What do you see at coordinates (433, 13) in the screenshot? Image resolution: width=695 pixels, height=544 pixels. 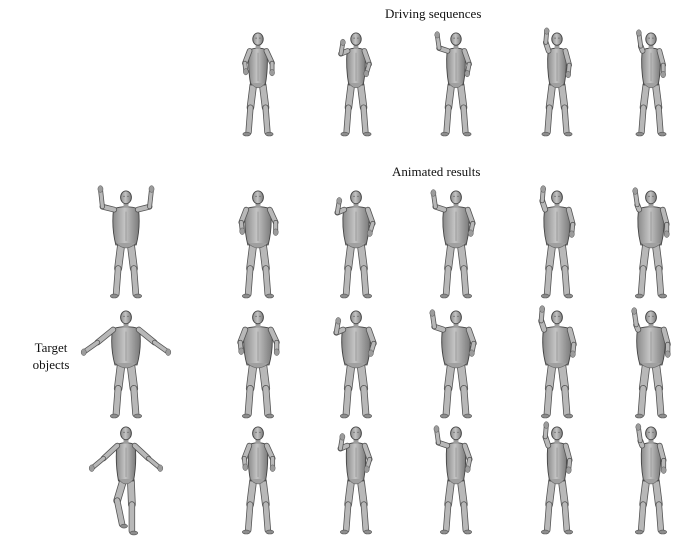 I see `driving-sequences-heading: Driving sequences` at bounding box center [433, 13].